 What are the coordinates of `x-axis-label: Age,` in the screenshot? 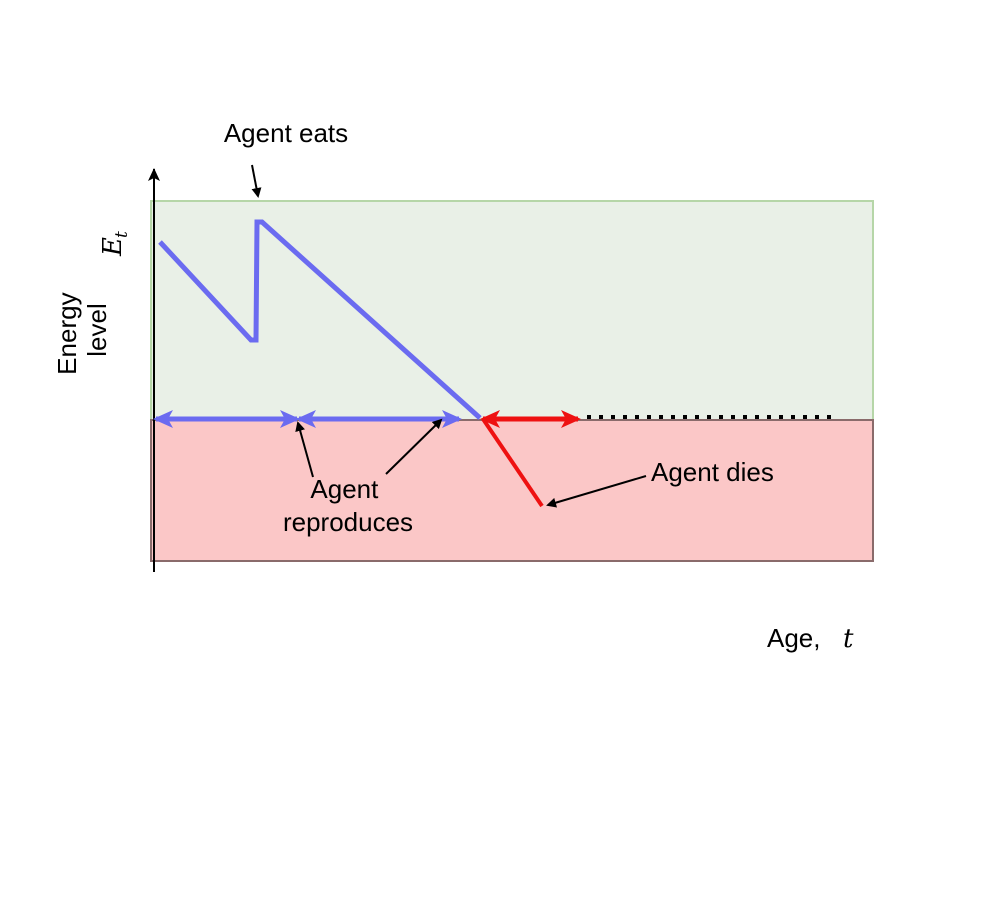 It's located at (794, 638).